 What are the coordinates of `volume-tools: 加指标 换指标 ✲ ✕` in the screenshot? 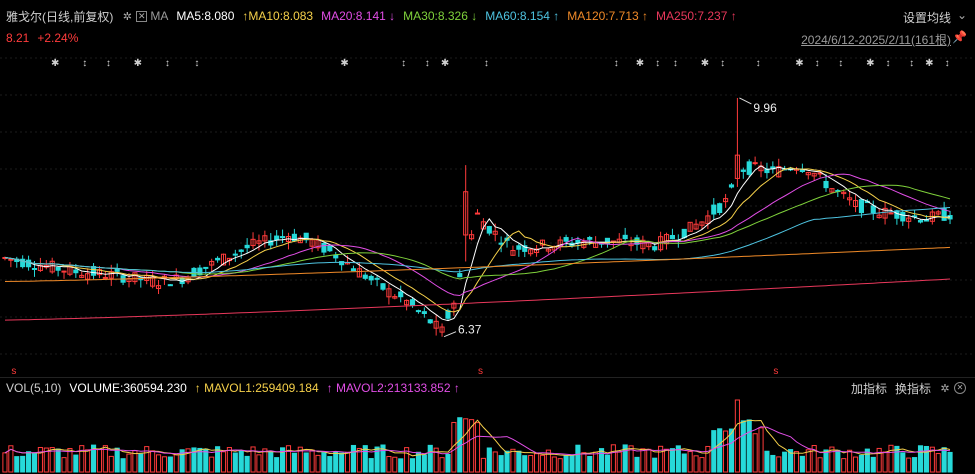 It's located at (910, 388).